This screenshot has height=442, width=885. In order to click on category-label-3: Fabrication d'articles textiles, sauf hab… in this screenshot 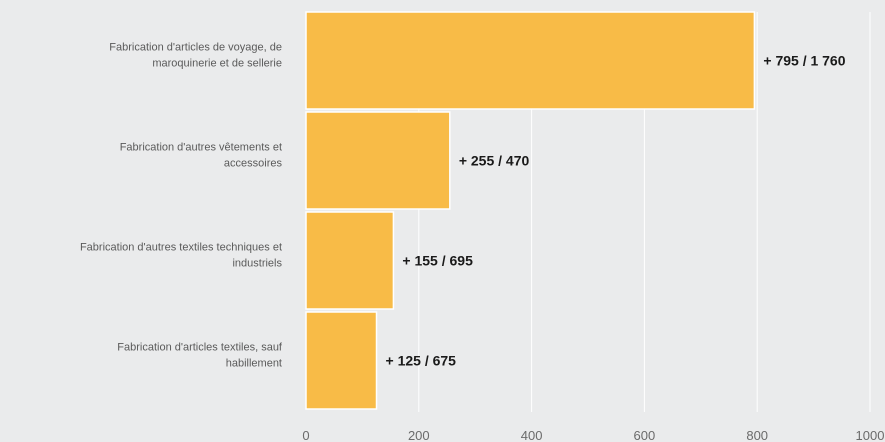, I will do `click(200, 356)`.